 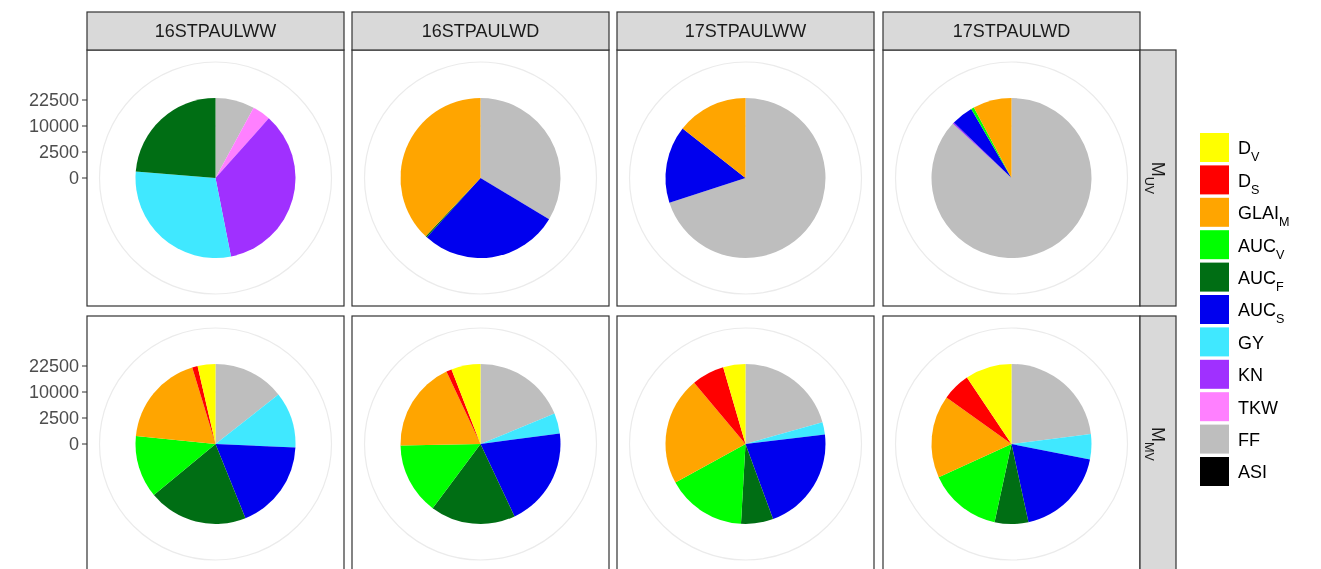 What do you see at coordinates (1262, 248) in the screenshot?
I see `legend-label: AUC$_{V}$` at bounding box center [1262, 248].